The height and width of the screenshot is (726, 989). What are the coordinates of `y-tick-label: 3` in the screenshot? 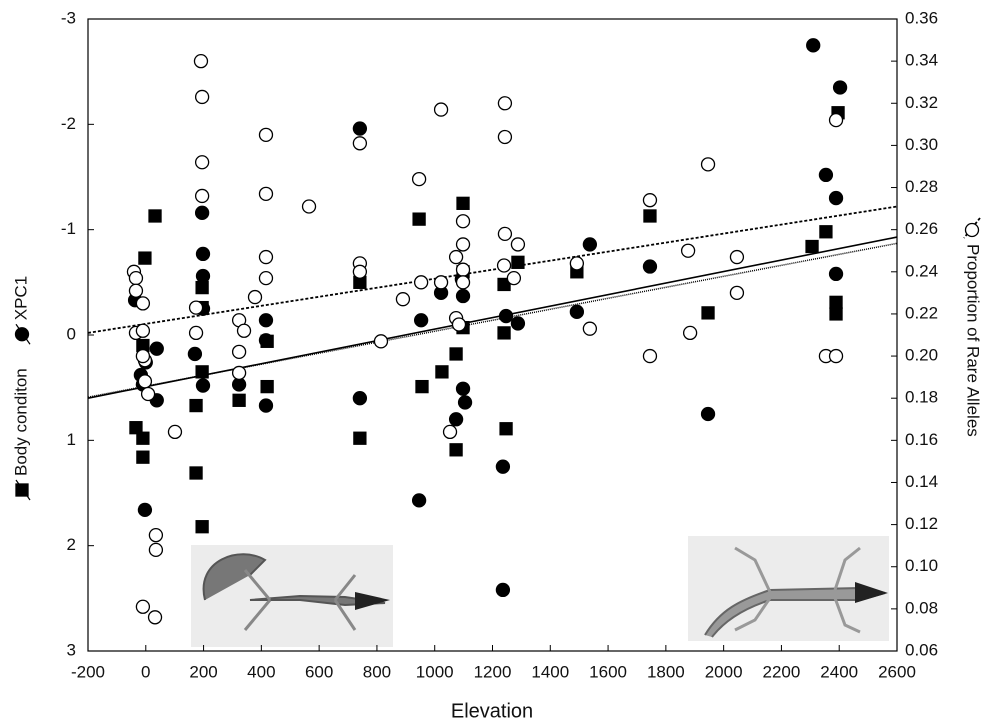 It's located at (71, 649).